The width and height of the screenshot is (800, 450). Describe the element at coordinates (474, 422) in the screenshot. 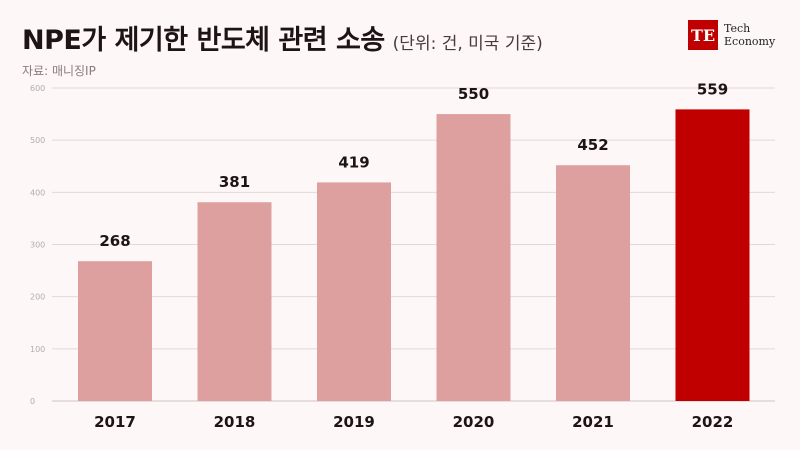

I see `x-tick-label: 2020` at that location.